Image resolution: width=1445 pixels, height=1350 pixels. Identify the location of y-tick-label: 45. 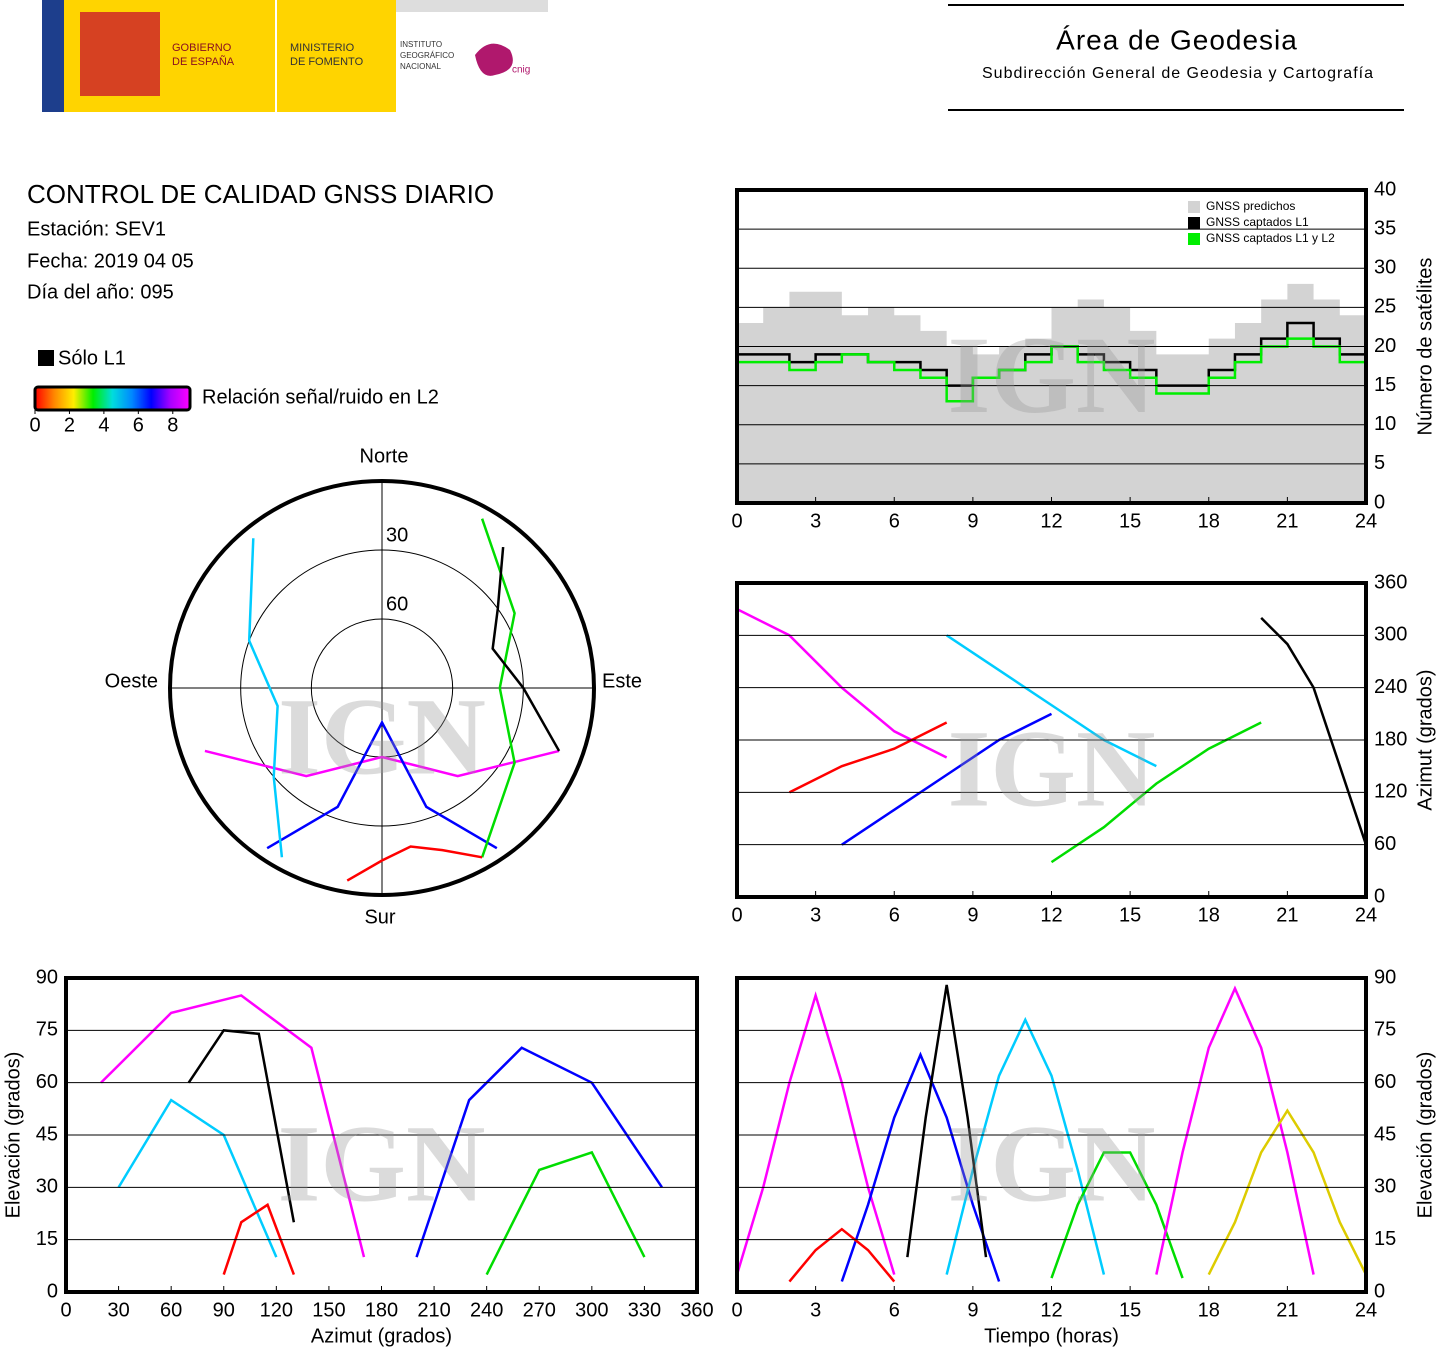
(1385, 1134).